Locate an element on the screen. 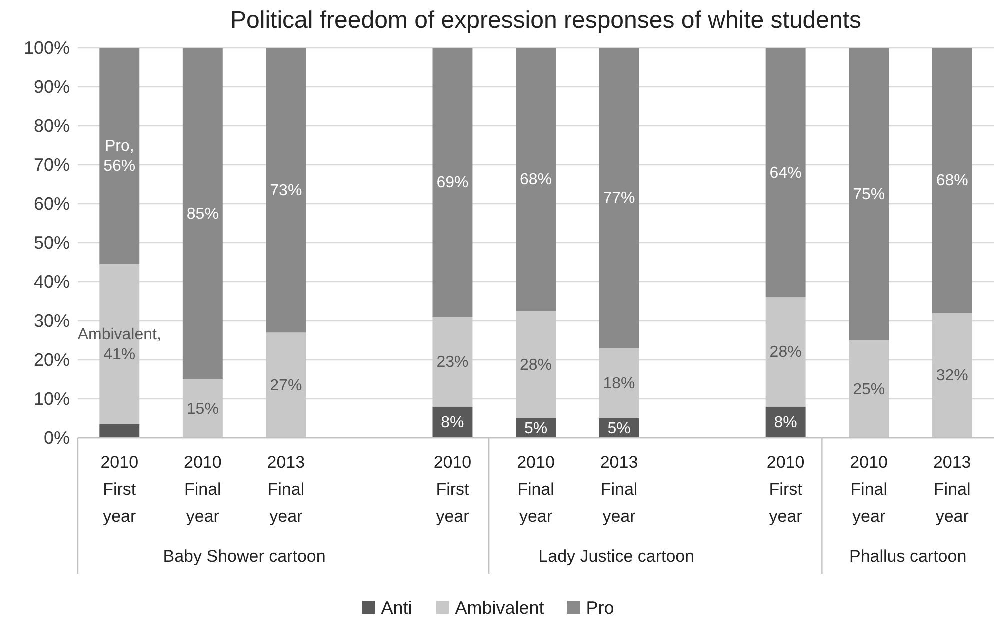  data-label: 18% is located at coordinates (619, 383).